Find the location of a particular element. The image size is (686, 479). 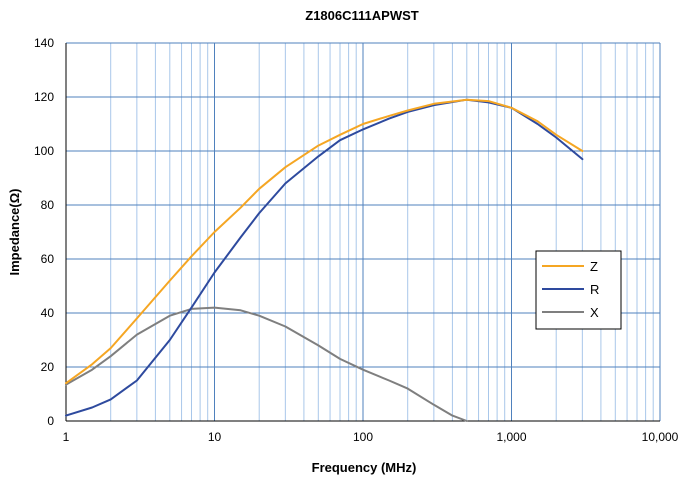

y-tick-label: 100 is located at coordinates (44, 151).